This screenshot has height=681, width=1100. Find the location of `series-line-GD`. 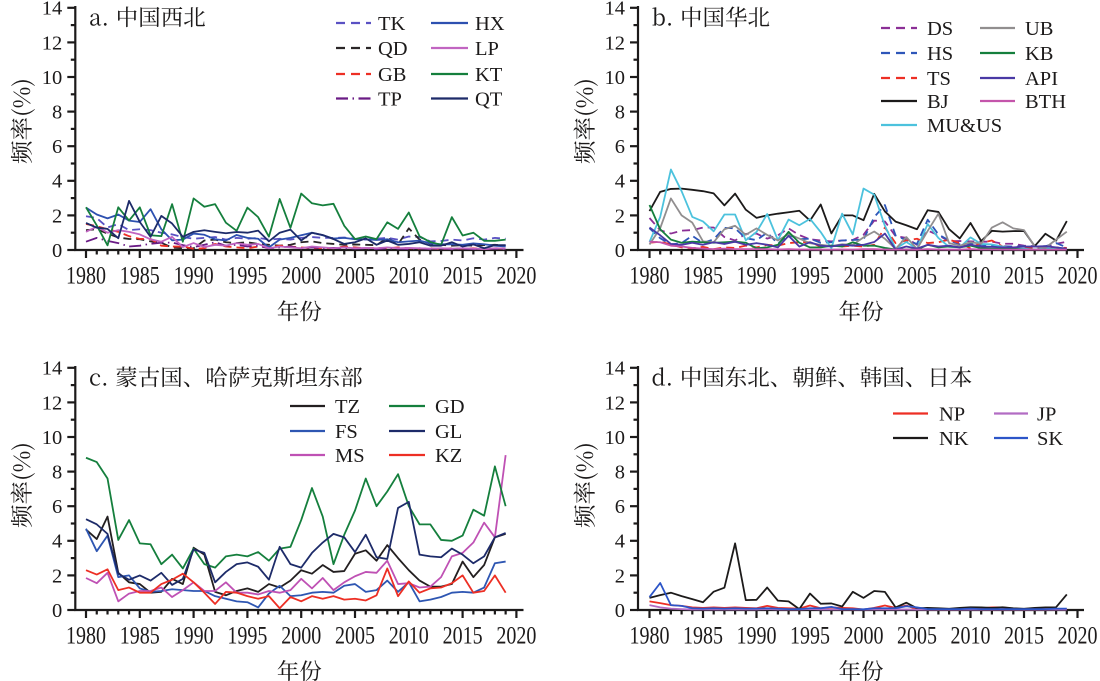

series-line-GD is located at coordinates (296, 513).